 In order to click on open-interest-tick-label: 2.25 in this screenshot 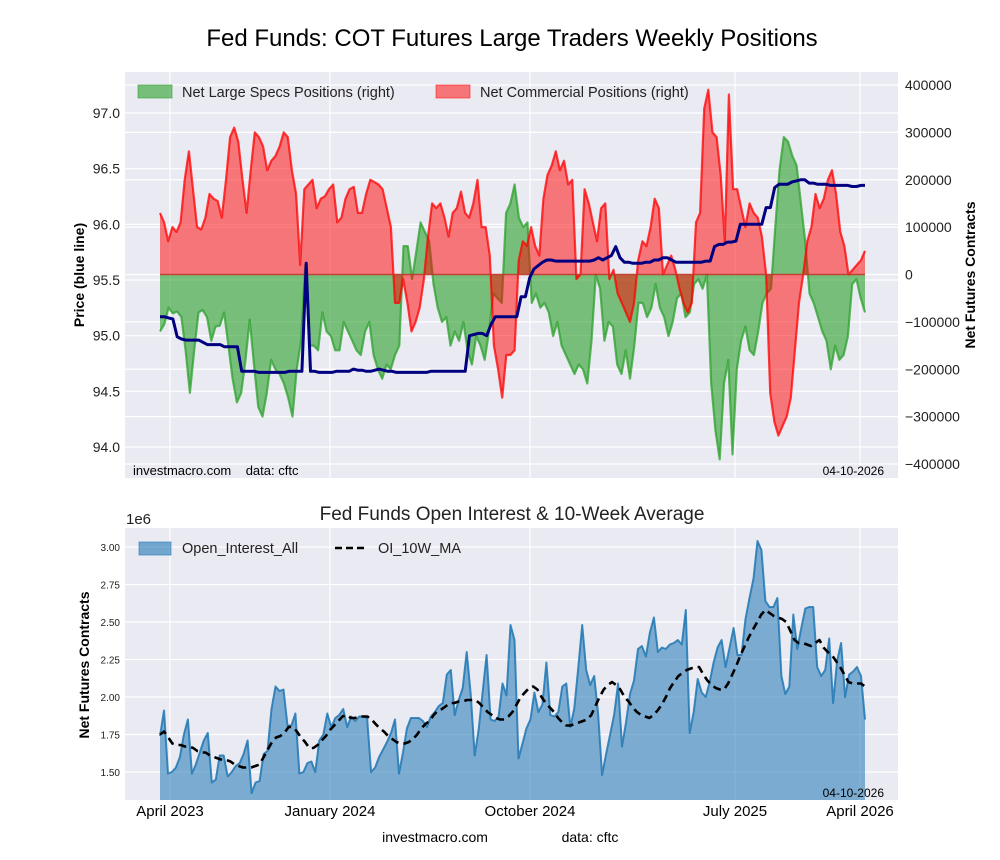, I will do `click(111, 661)`.